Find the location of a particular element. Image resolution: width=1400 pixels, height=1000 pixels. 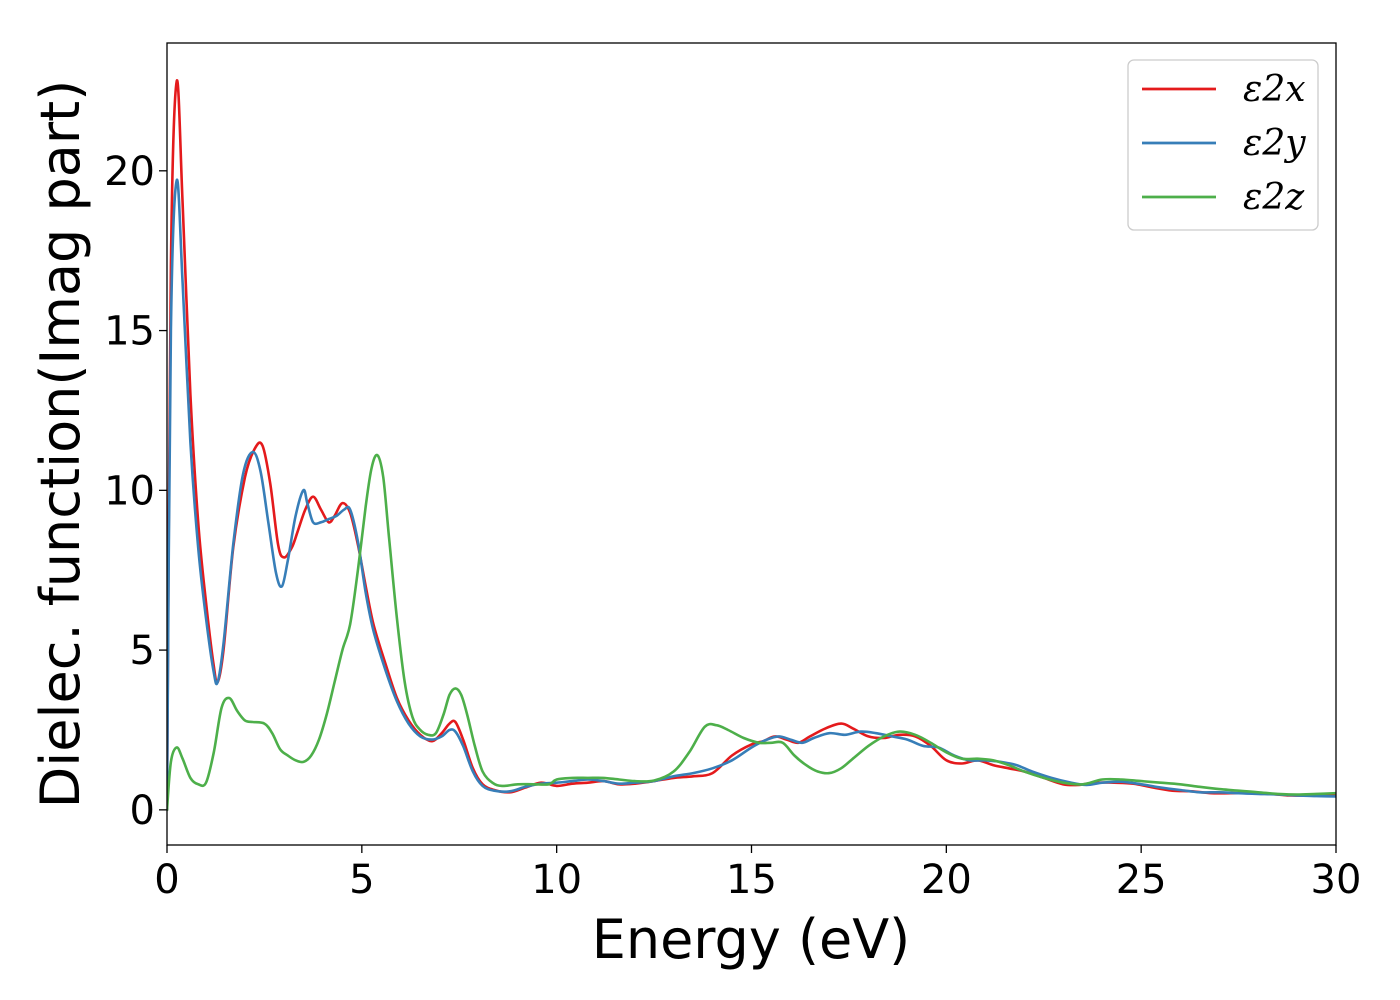

x-tick-label: 30 is located at coordinates (1336, 880).